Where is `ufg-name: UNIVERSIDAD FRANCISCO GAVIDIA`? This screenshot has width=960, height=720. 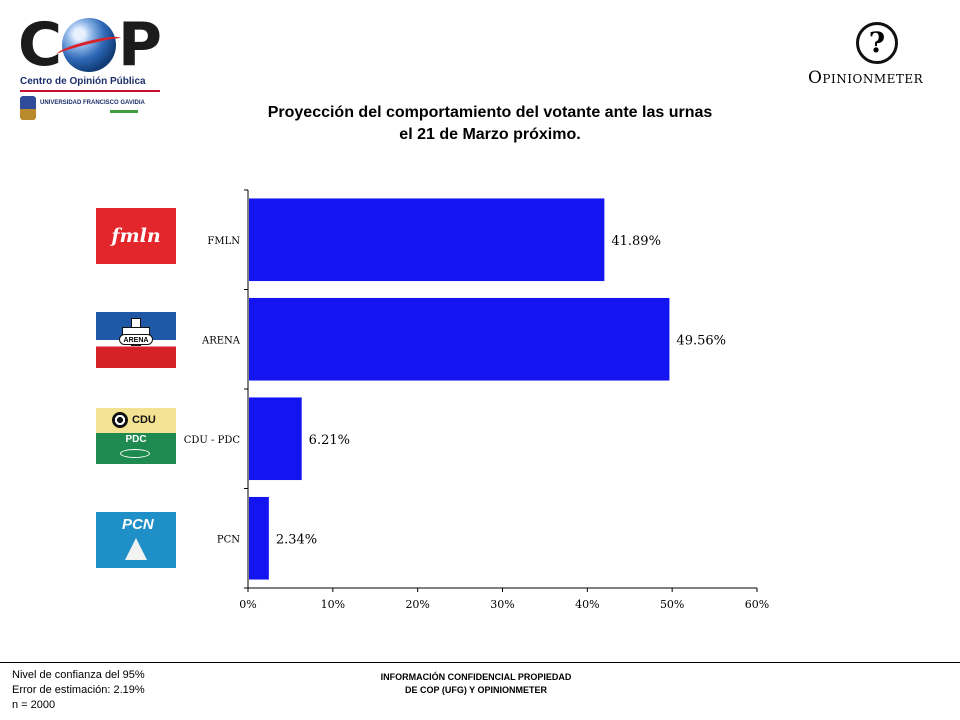 ufg-name: UNIVERSIDAD FRANCISCO GAVIDIA is located at coordinates (92, 103).